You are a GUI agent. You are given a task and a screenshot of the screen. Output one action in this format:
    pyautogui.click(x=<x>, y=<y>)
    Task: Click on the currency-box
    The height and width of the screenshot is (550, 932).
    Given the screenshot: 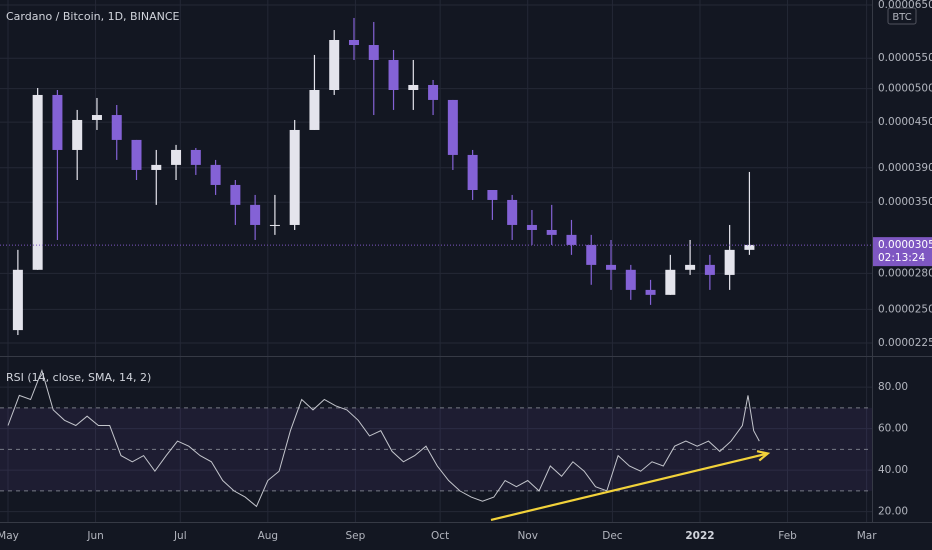 What is the action you would take?
    pyautogui.click(x=902, y=16)
    